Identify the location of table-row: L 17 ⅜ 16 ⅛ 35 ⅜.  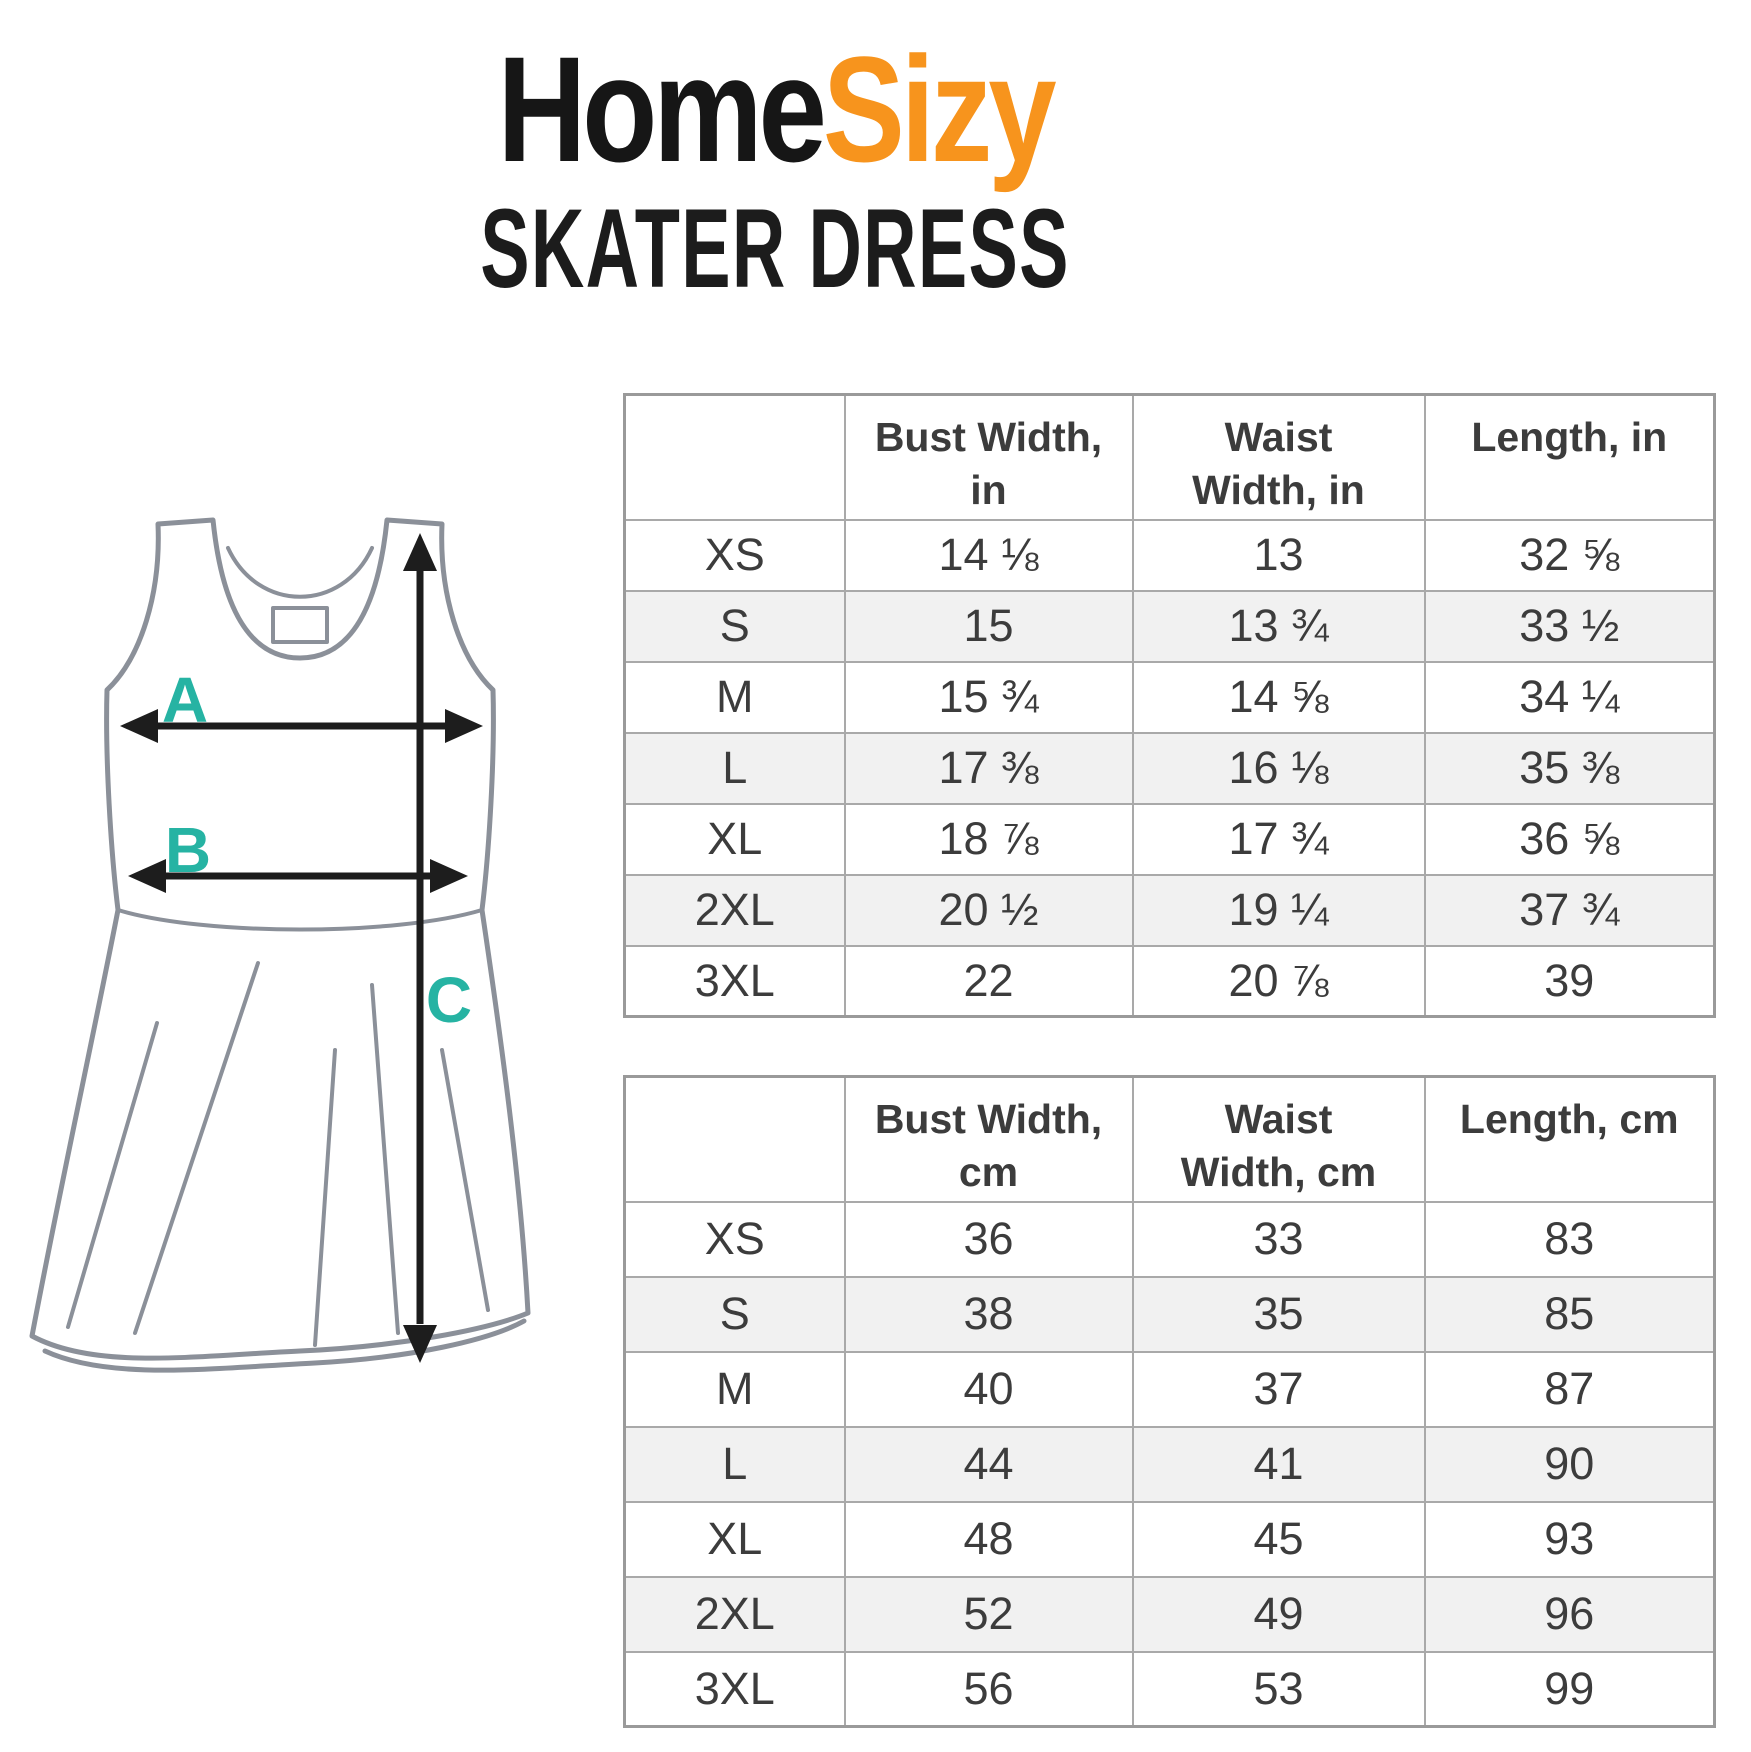
(1169, 768).